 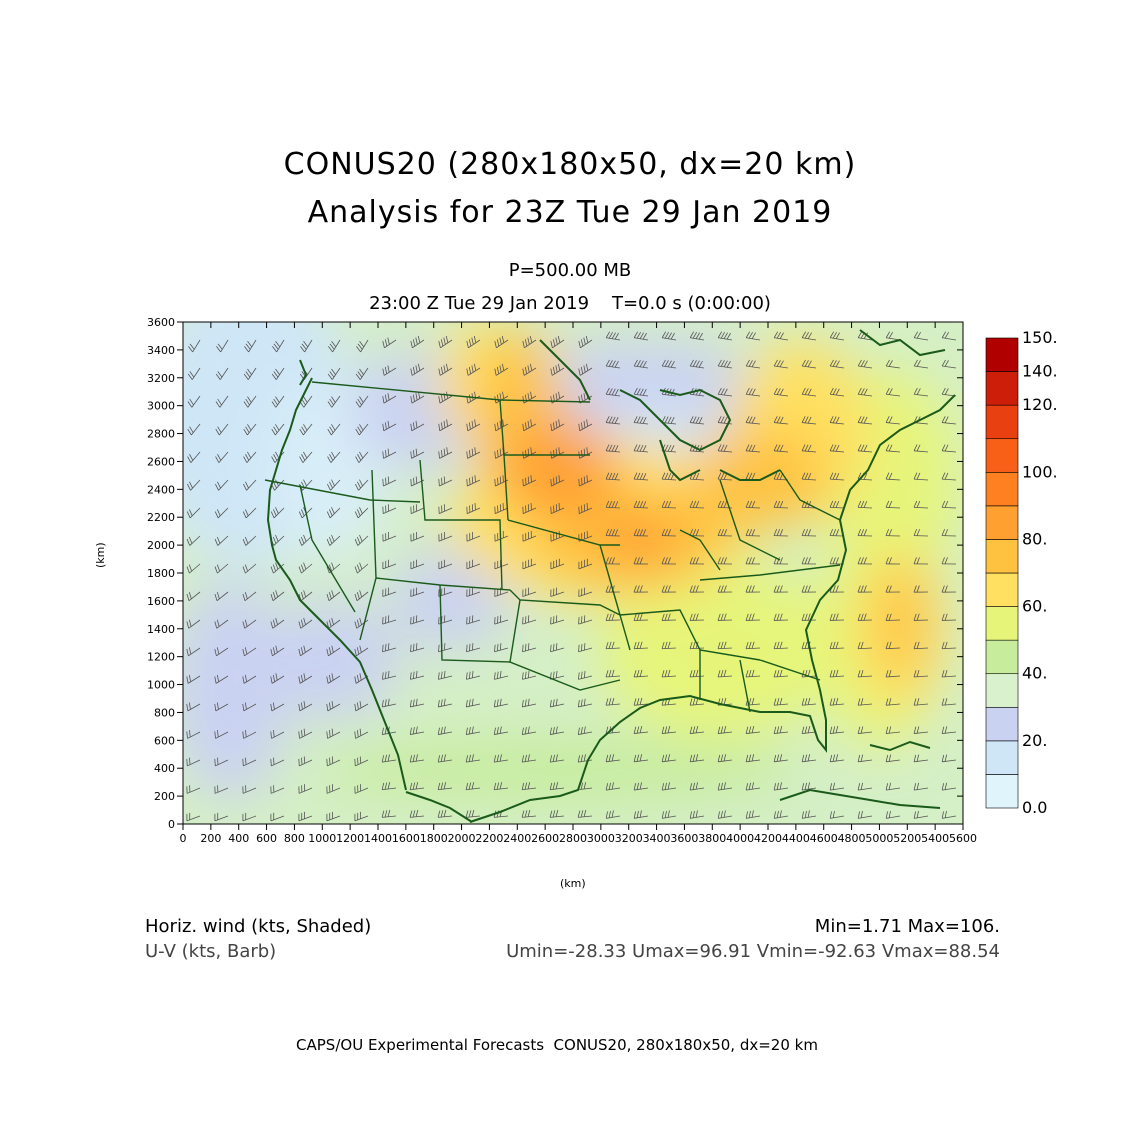 What do you see at coordinates (161, 601) in the screenshot?
I see `y-tick-label: 1600` at bounding box center [161, 601].